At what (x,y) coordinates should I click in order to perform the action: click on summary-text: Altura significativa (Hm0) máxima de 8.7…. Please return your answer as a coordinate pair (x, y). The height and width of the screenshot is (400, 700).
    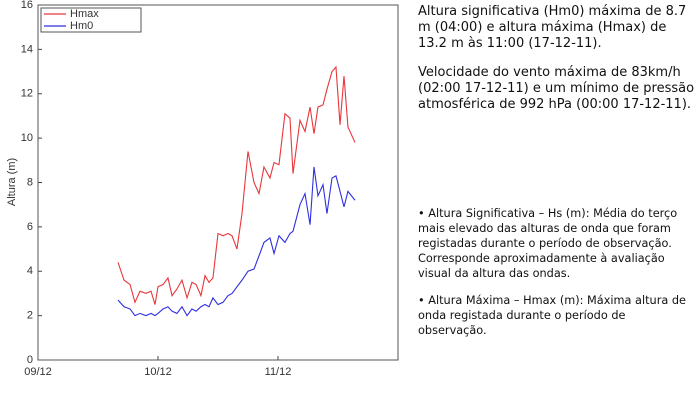
    Looking at the image, I should click on (552, 27).